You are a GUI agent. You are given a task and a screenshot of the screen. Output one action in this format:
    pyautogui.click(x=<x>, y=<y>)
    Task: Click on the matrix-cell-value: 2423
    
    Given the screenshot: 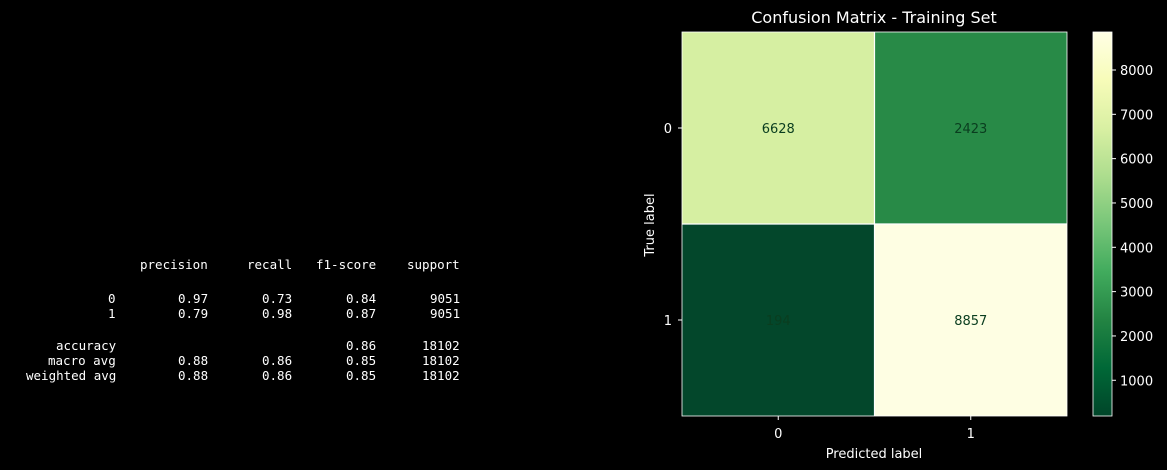 What is the action you would take?
    pyautogui.click(x=970, y=129)
    